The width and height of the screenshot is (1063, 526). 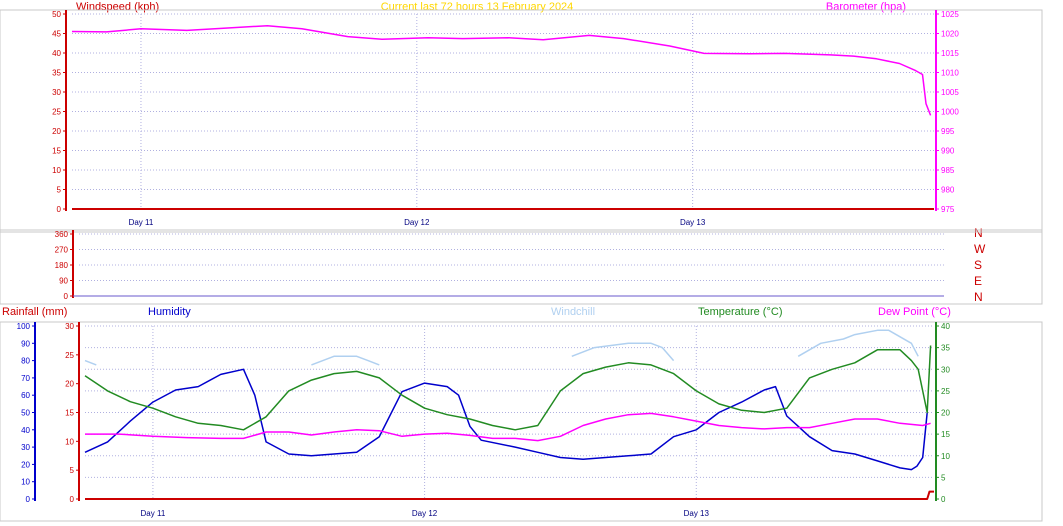 What do you see at coordinates (501, 70) in the screenshot?
I see `barometer-series-line` at bounding box center [501, 70].